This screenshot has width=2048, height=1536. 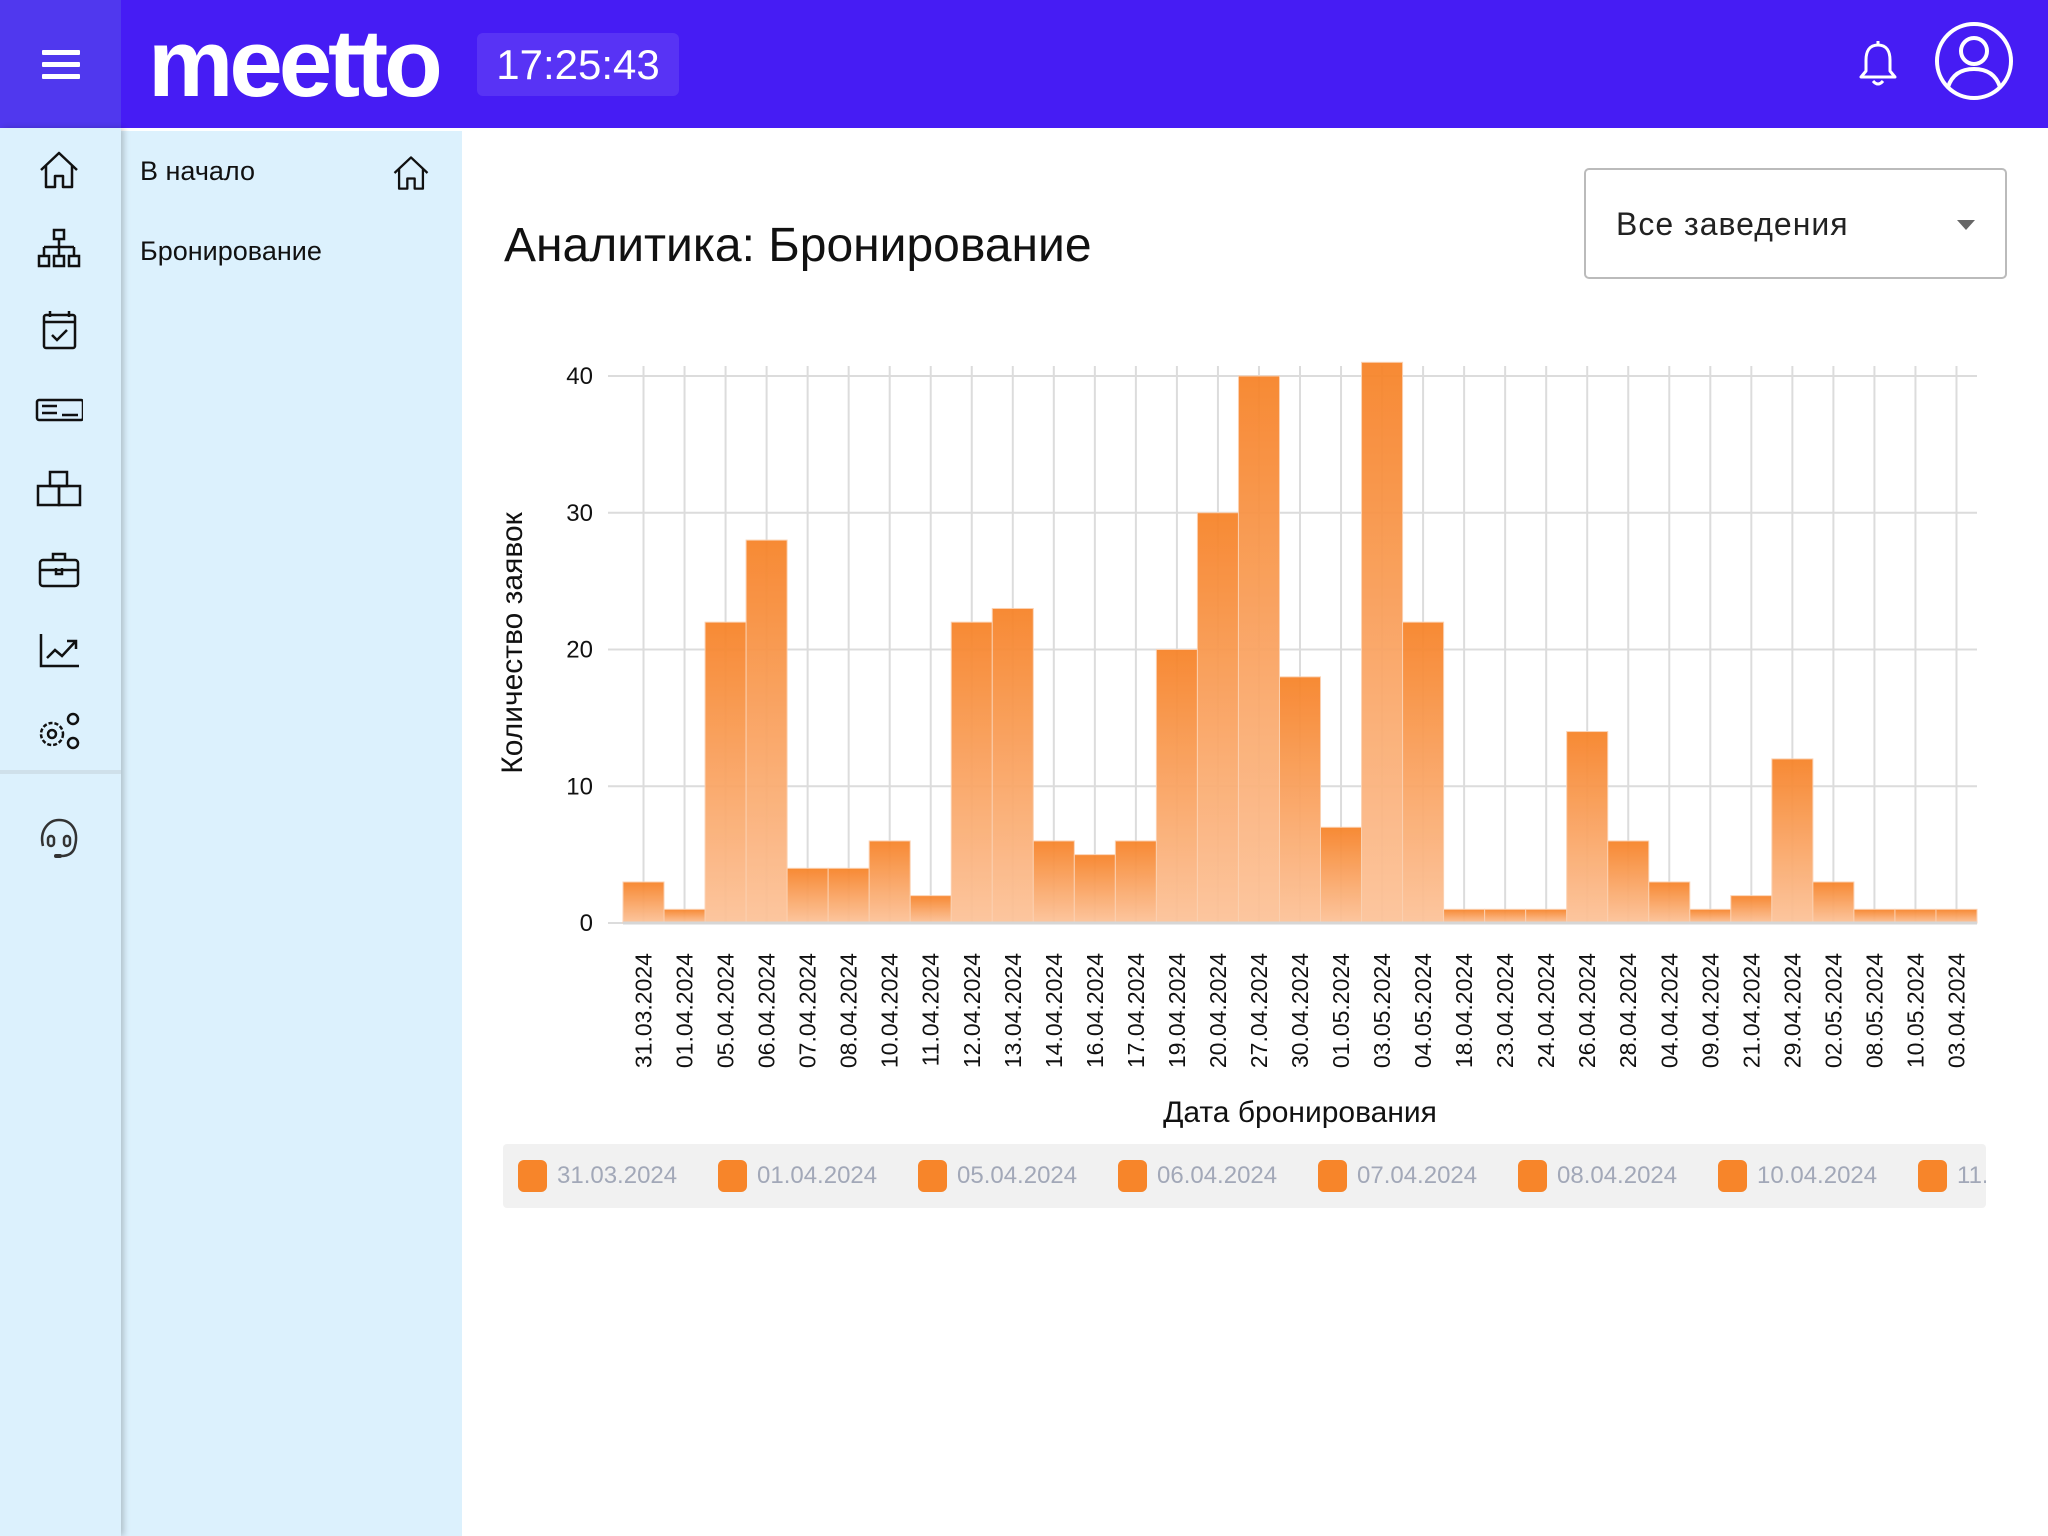 I want to click on x-tick-label: 26.04.2024, so click(x=1587, y=1010).